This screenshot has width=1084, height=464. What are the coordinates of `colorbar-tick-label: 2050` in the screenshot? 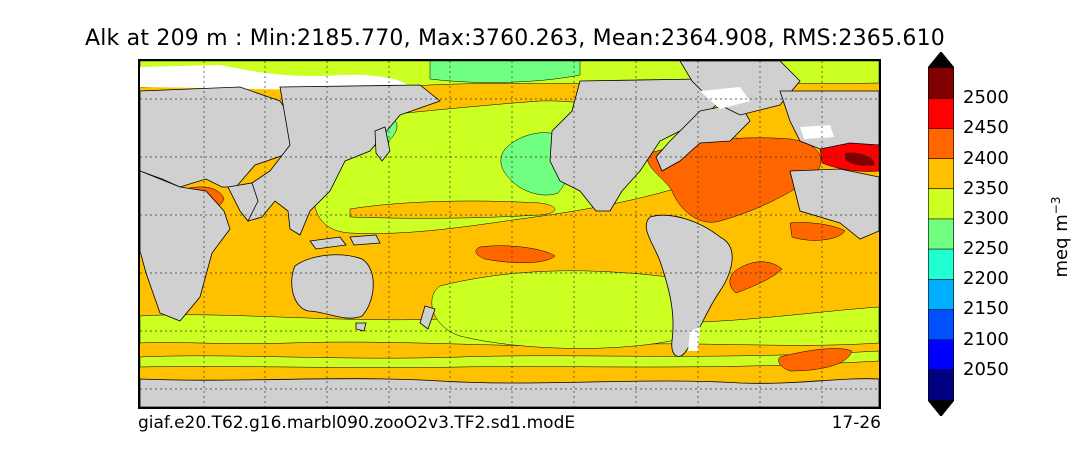 It's located at (986, 369).